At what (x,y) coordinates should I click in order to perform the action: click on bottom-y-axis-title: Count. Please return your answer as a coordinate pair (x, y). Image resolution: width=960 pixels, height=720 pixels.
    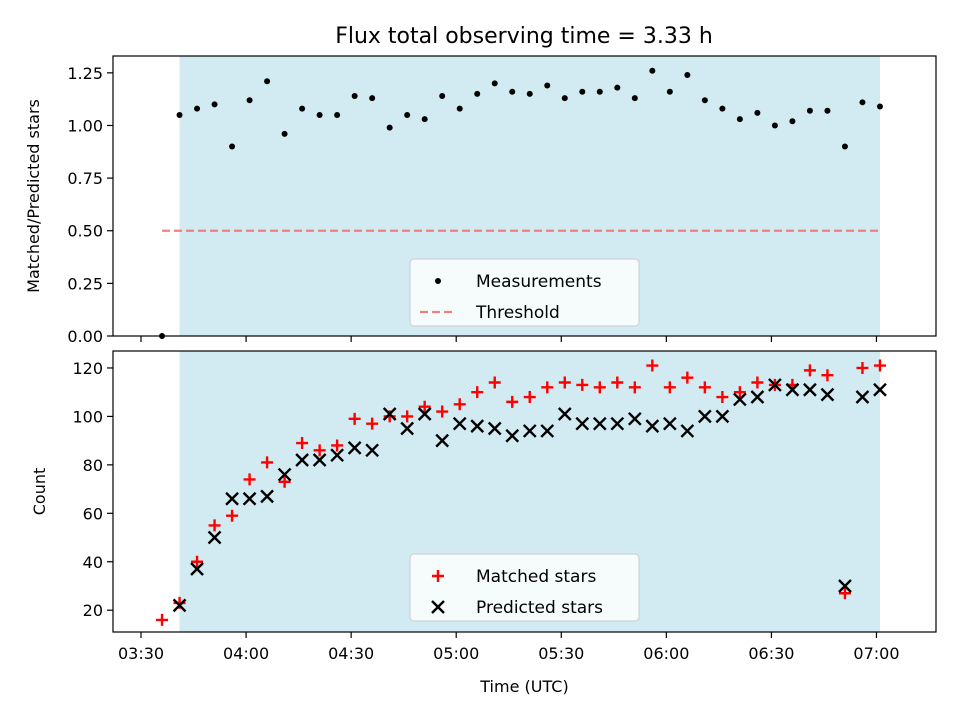
    Looking at the image, I should click on (39, 492).